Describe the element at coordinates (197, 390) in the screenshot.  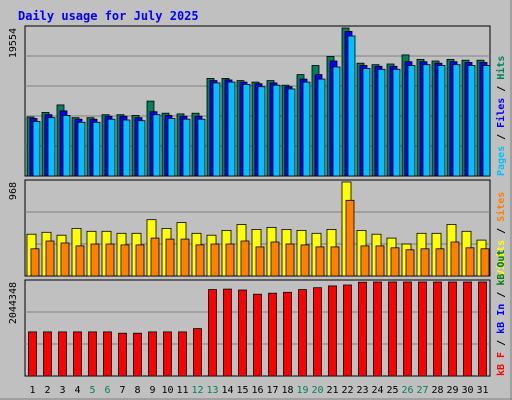
I see `x-tick-label-12: 12` at that location.